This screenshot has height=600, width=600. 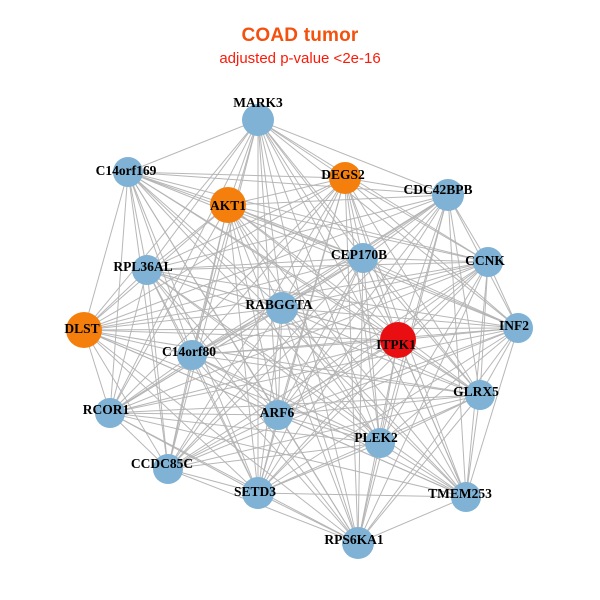 I want to click on network-node: RABGGTA, so click(x=279, y=308).